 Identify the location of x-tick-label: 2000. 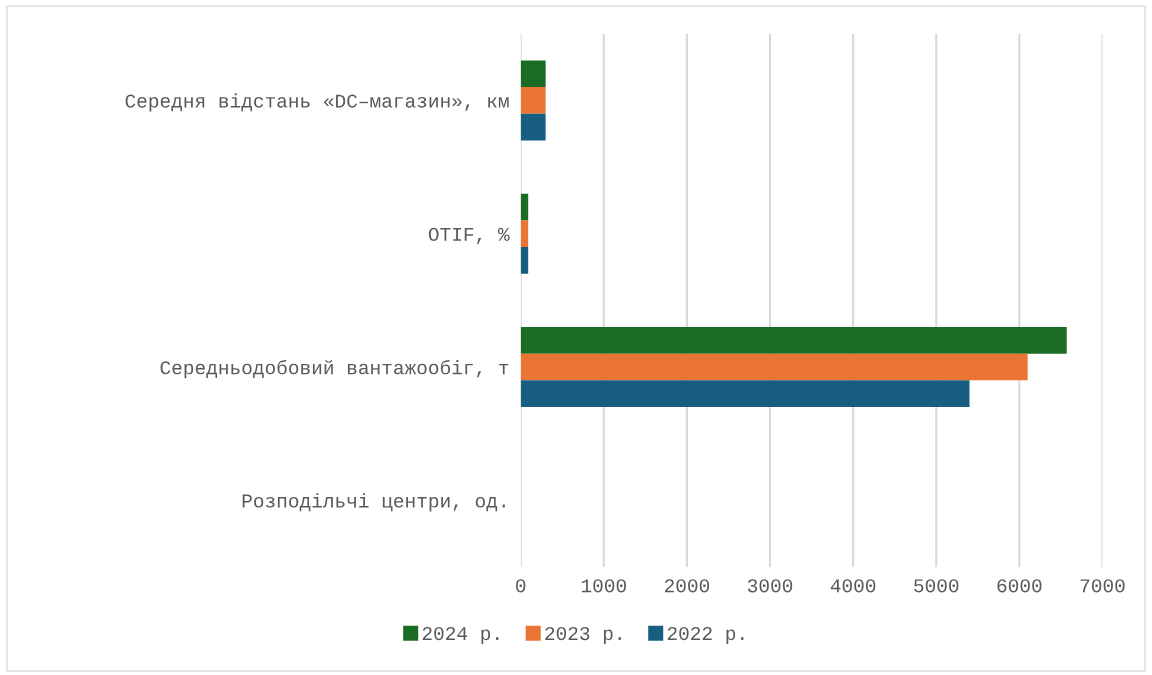
(687, 586).